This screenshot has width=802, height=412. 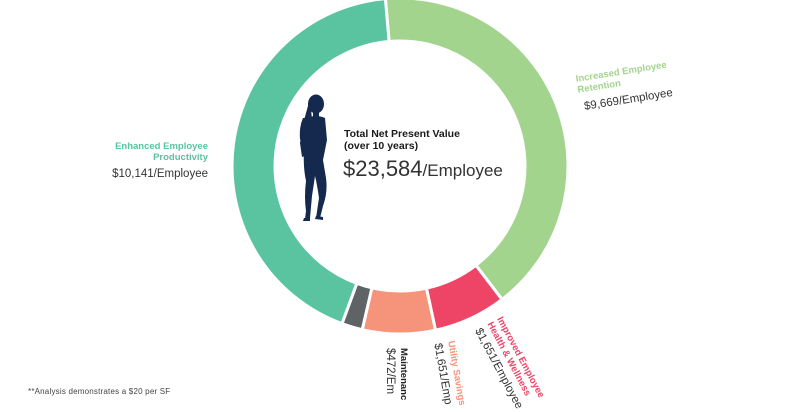 What do you see at coordinates (383, 168) in the screenshot?
I see `center-value-number: $23,584` at bounding box center [383, 168].